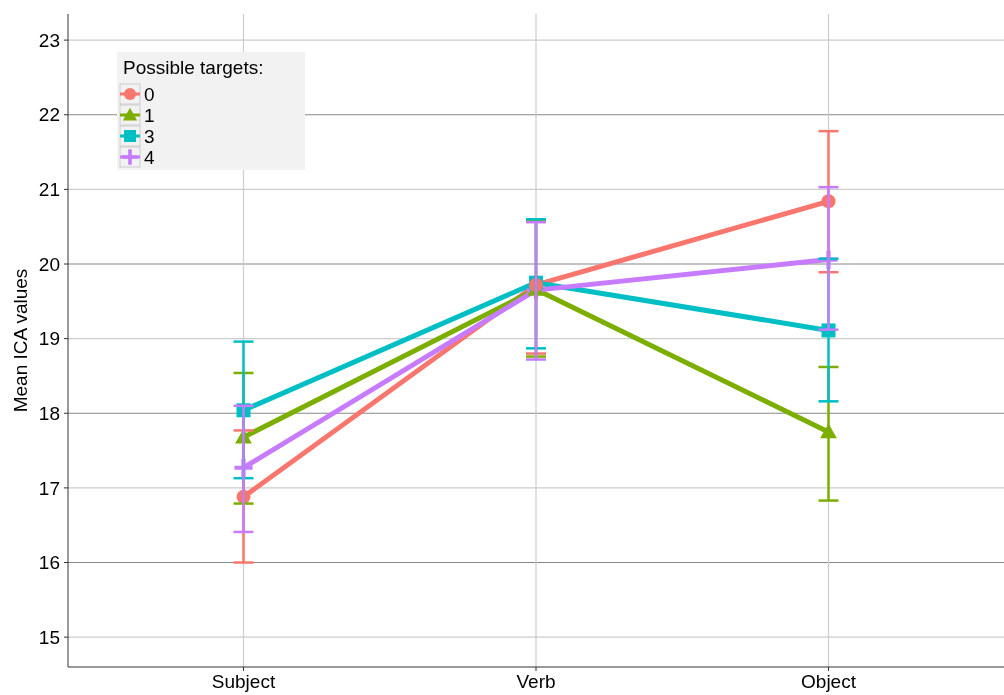 The image size is (1004, 695). Describe the element at coordinates (149, 94) in the screenshot. I see `legend-label: 0` at that location.